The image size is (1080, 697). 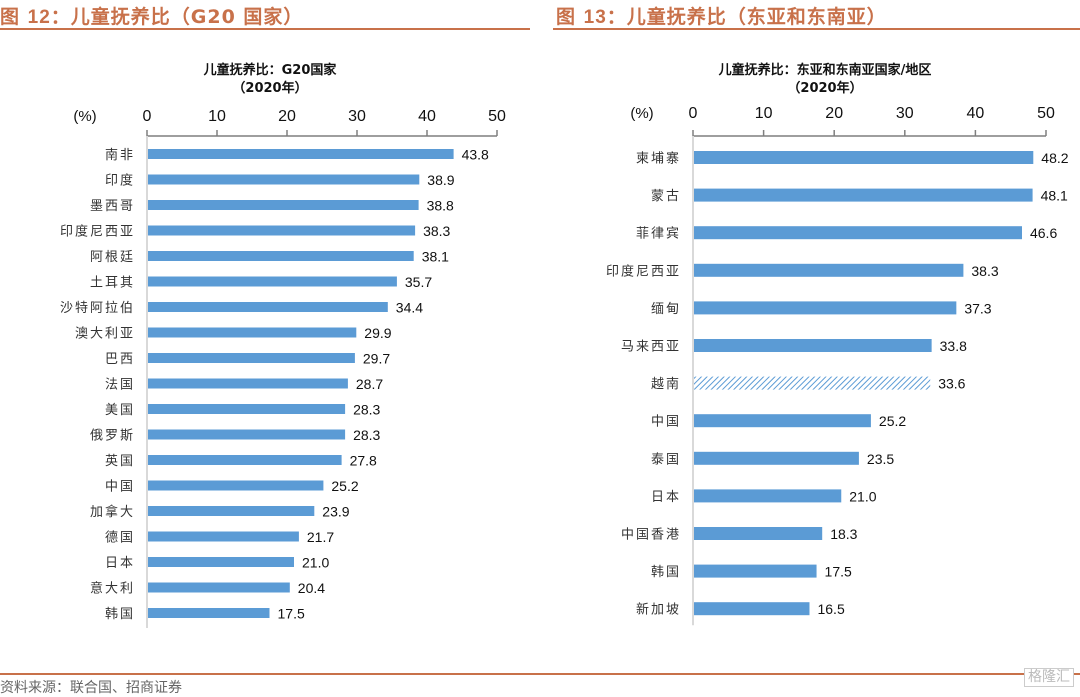 What do you see at coordinates (270, 88) in the screenshot?
I see `chart-12-title-line2: （2020年）` at bounding box center [270, 88].